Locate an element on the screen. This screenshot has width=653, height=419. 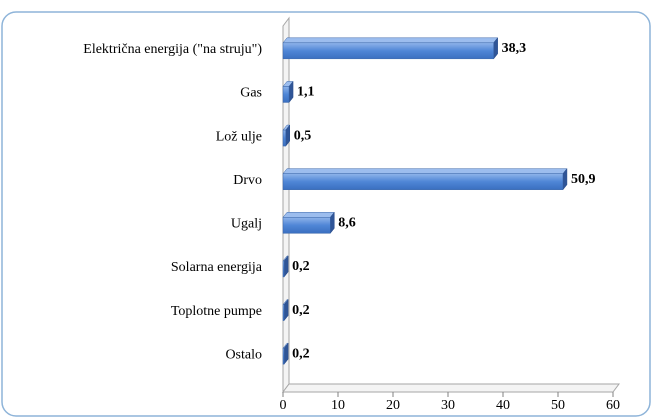
y-tick-label: Toplotne pumpe is located at coordinates (216, 311).